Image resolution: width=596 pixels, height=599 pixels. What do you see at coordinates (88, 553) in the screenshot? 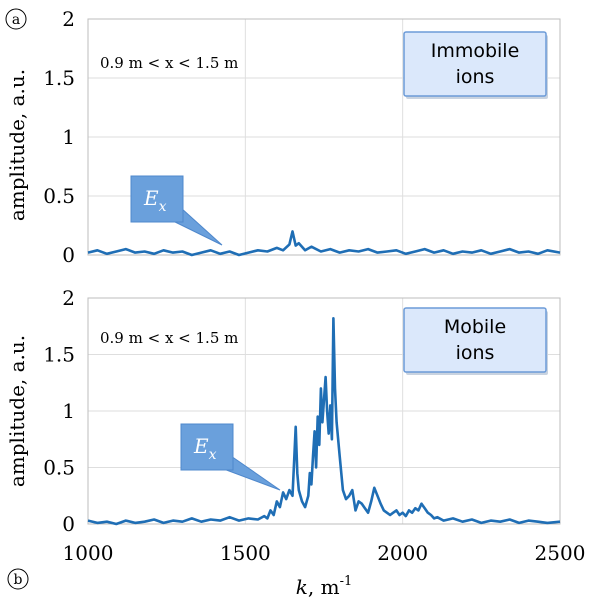
I see `x-tick-label: 1000` at bounding box center [88, 553].